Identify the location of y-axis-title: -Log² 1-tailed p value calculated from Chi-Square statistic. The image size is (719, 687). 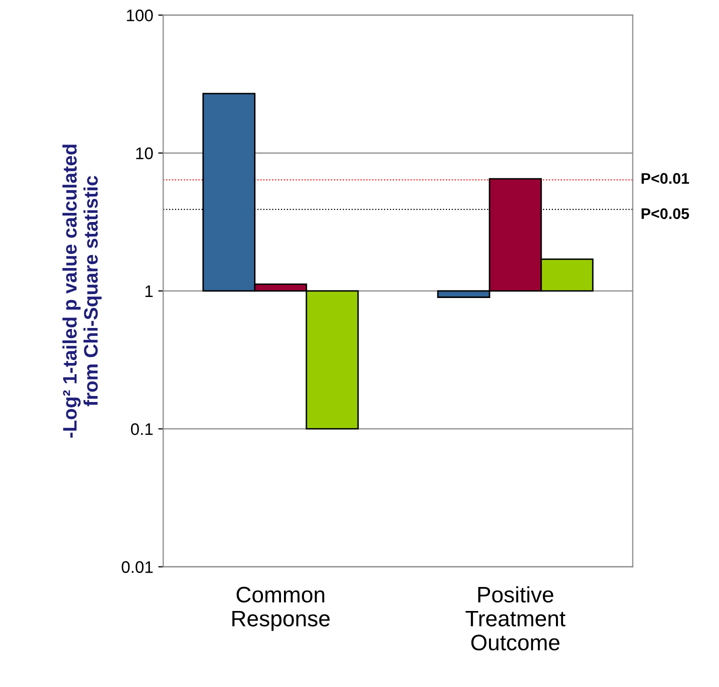
(82, 291).